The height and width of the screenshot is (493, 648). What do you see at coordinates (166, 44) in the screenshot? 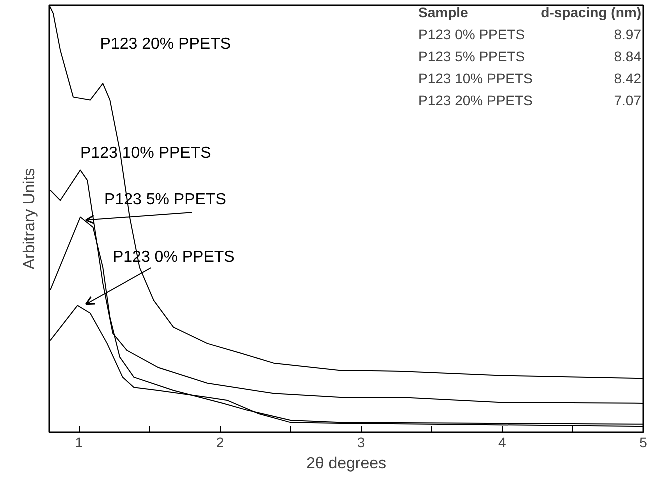
I see `series-label: P123 20% PPETS` at bounding box center [166, 44].